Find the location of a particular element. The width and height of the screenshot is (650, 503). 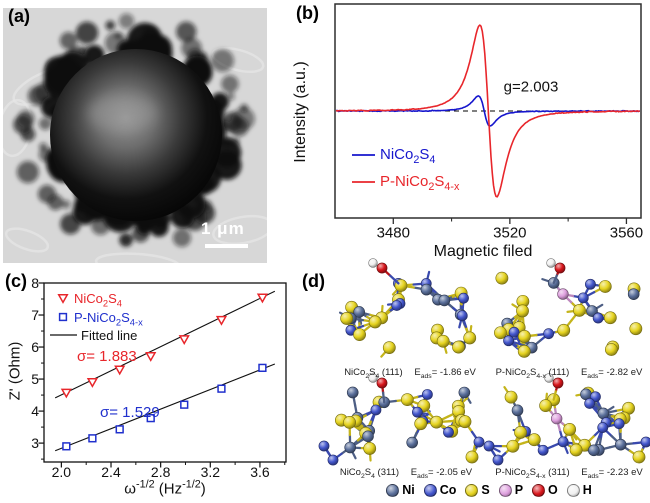

ni-atom-icon is located at coordinates (393, 490).